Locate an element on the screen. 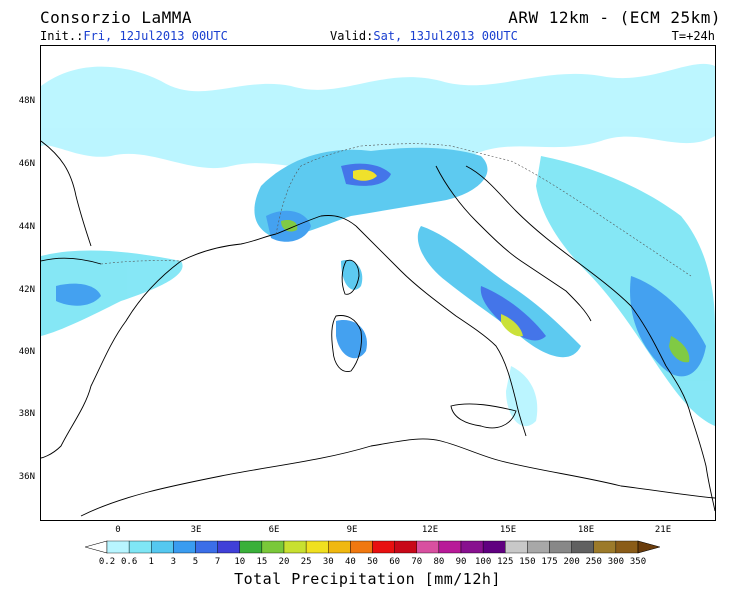 The height and width of the screenshot is (593, 735). valid-label: Valid: is located at coordinates (352, 36).